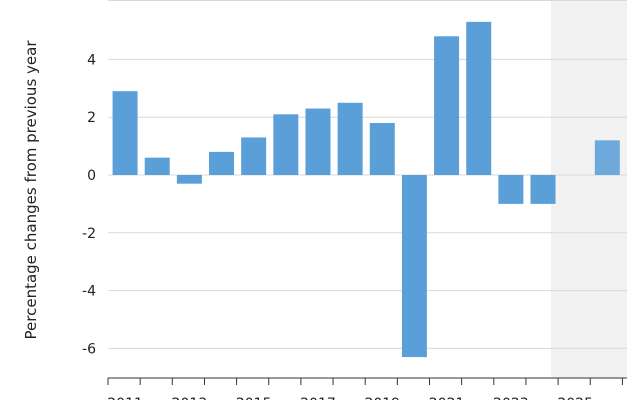 The width and height of the screenshot is (640, 400). I want to click on y-tick-labels: 4 2 0 -2 -4 -6, so click(89, 204).